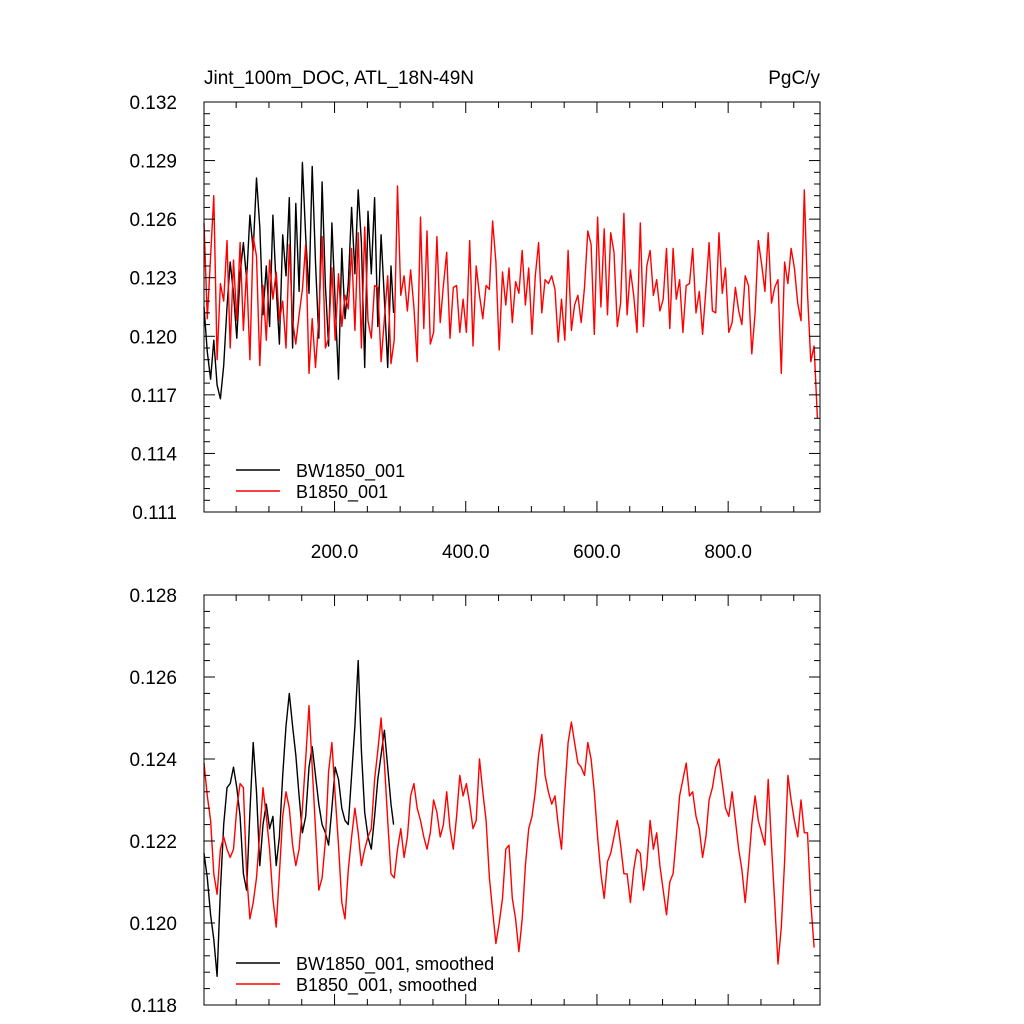 The width and height of the screenshot is (1024, 1024). What do you see at coordinates (153, 103) in the screenshot?
I see `y-tick-label: 0.132` at bounding box center [153, 103].